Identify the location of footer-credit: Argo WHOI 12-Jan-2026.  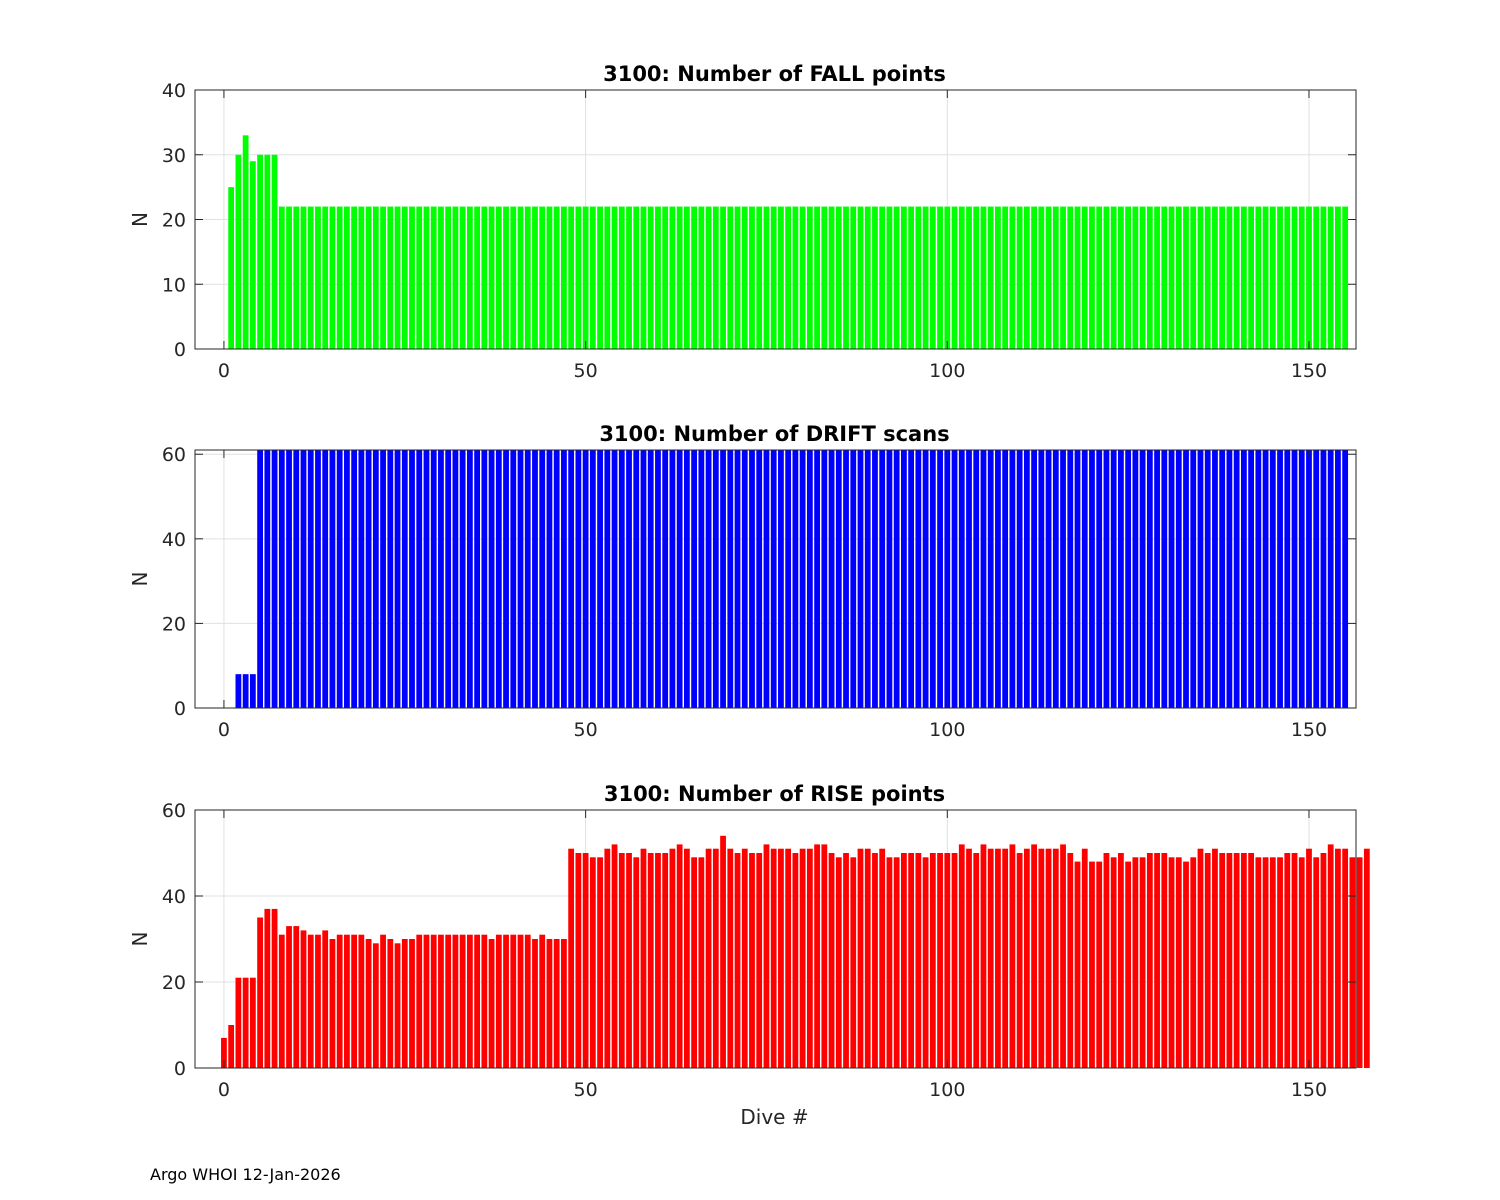
(245, 1174).